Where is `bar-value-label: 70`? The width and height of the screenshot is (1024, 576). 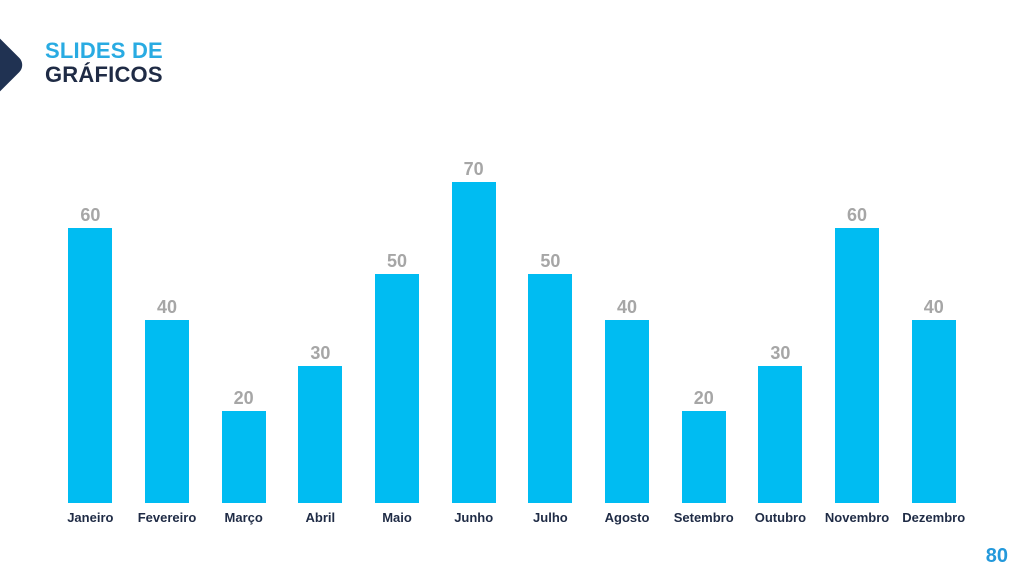
bar-value-label: 70 is located at coordinates (473, 169).